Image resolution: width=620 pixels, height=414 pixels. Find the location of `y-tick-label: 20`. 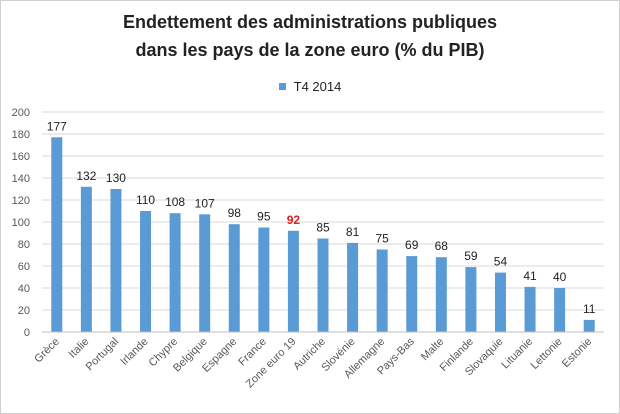

y-tick-label: 20 is located at coordinates (24, 311).